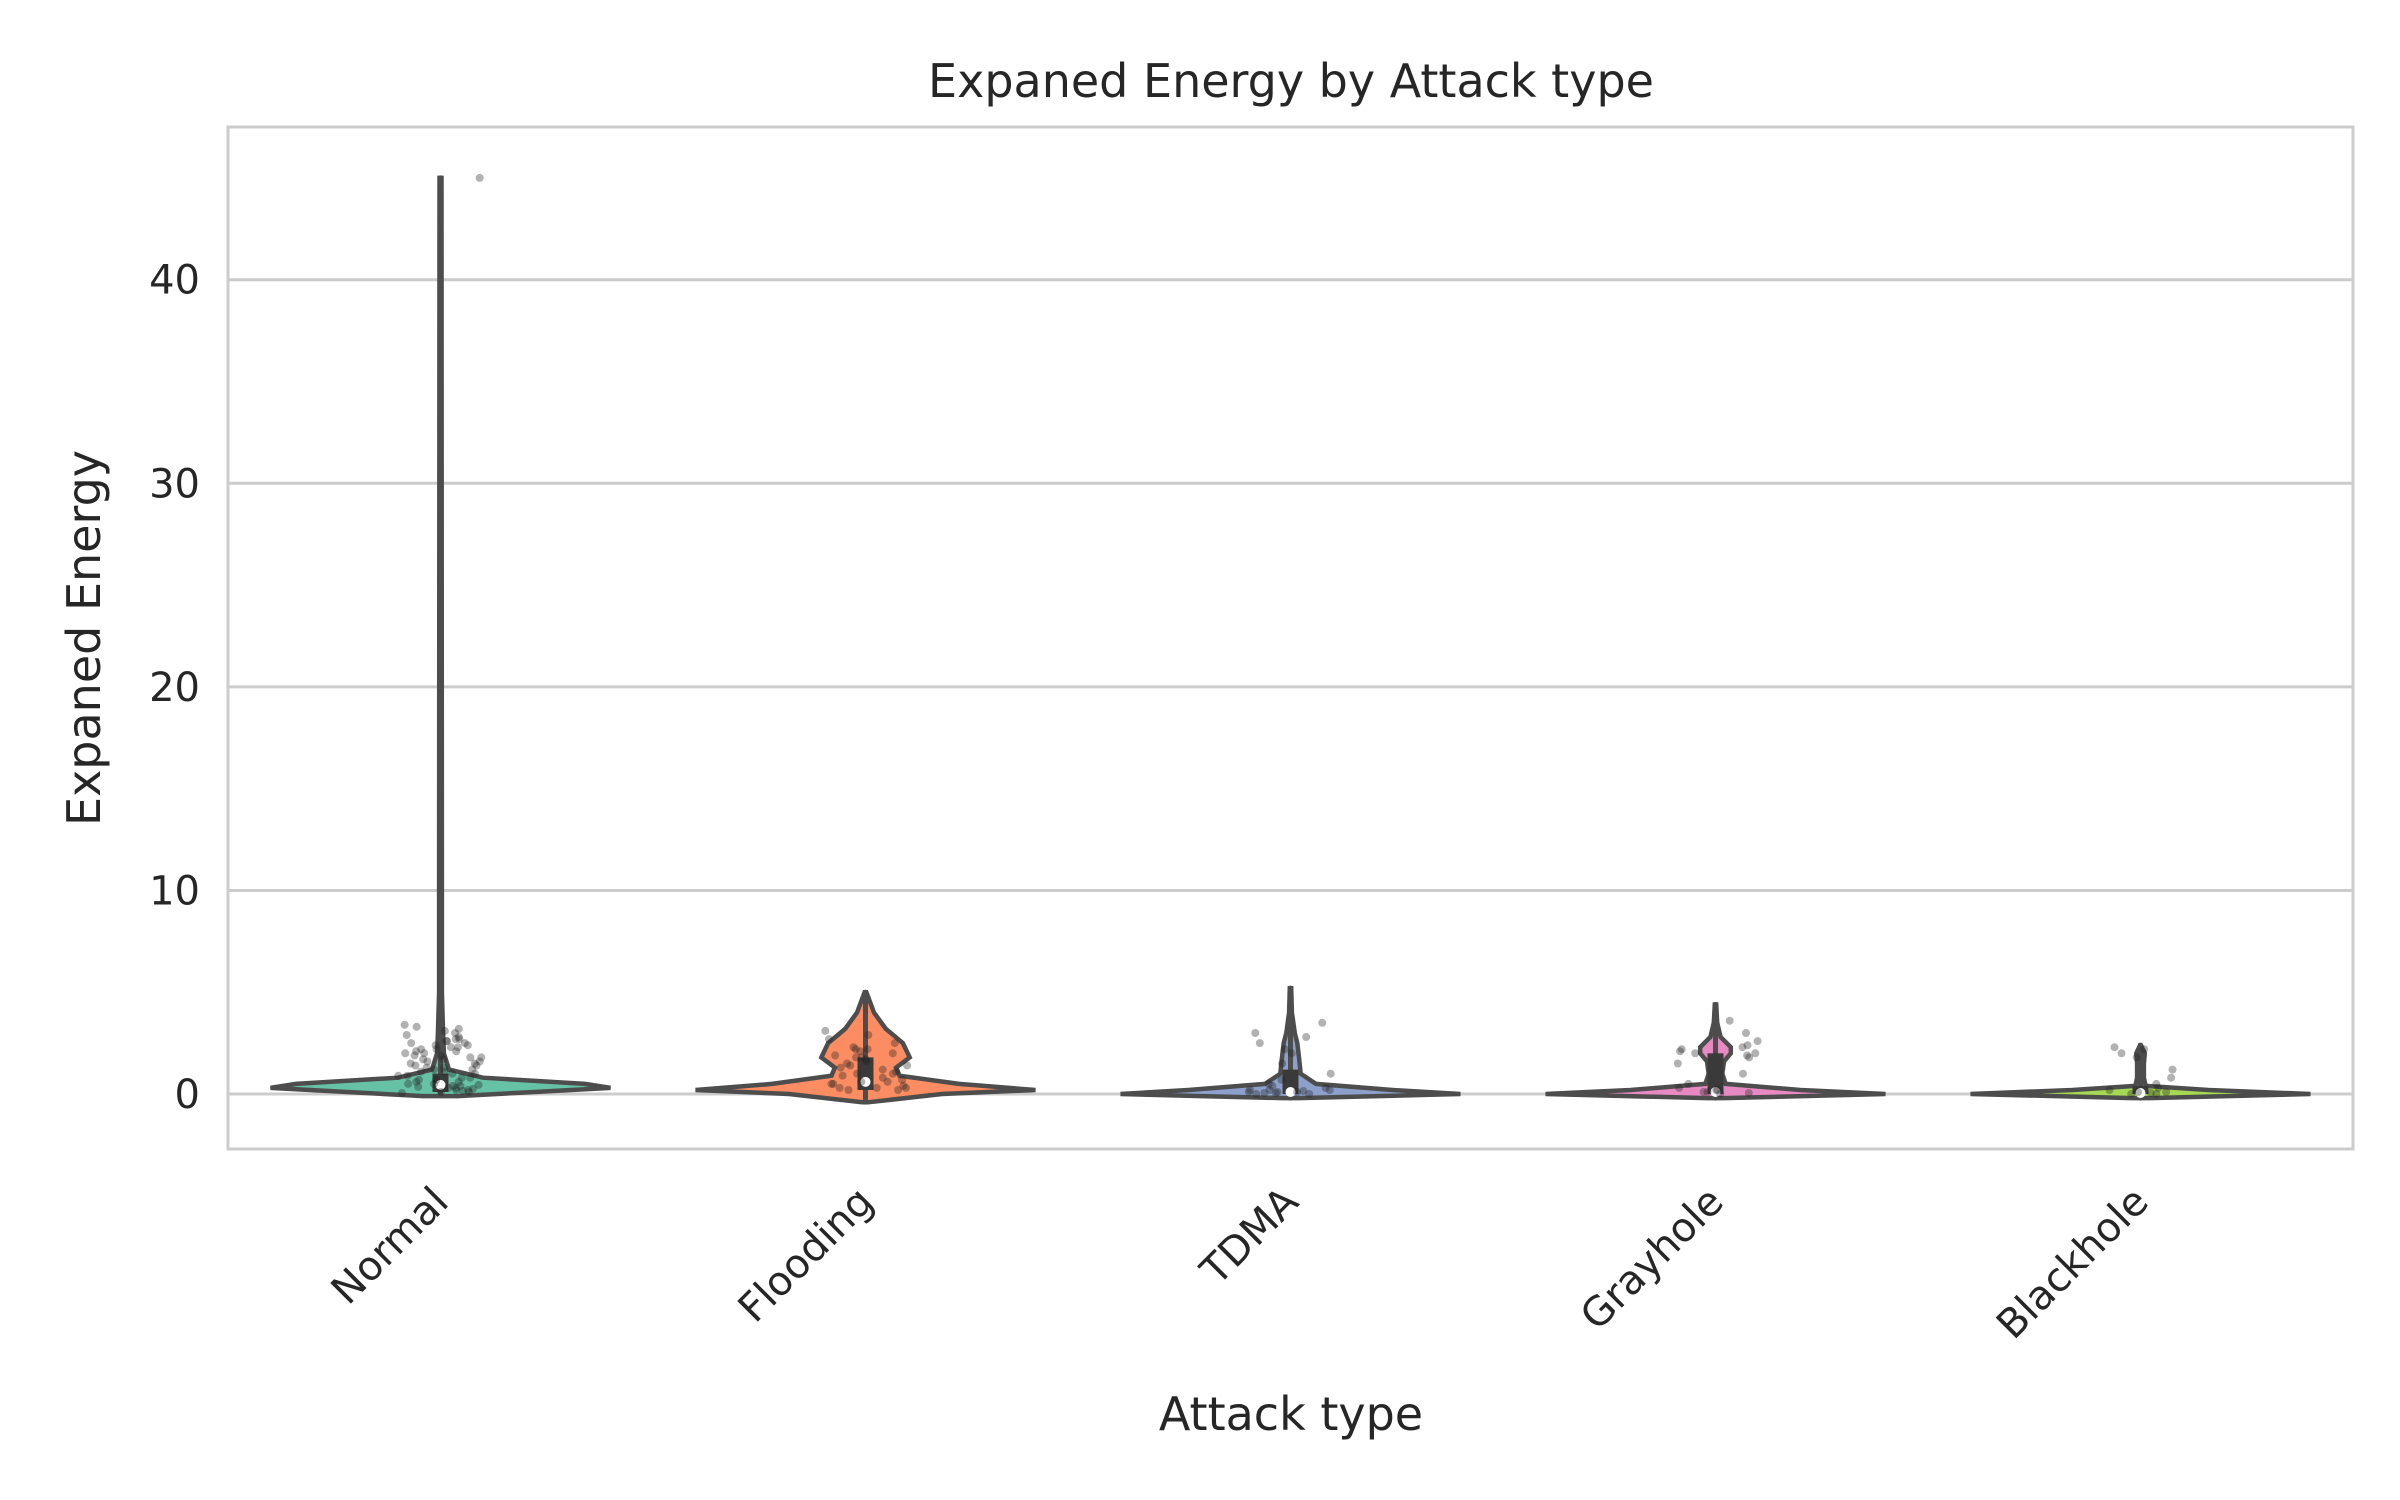  I want to click on violin-normal, so click(440, 637).